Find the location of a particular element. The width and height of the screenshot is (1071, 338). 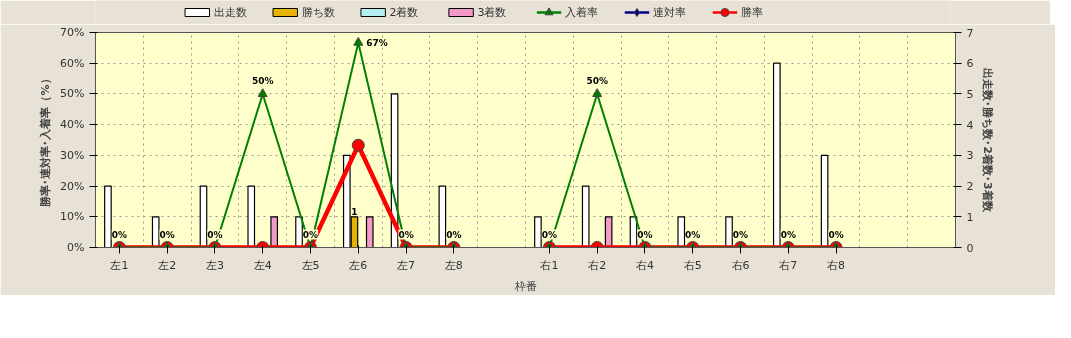

y-tick-label: 10% is located at coordinates (72, 217).